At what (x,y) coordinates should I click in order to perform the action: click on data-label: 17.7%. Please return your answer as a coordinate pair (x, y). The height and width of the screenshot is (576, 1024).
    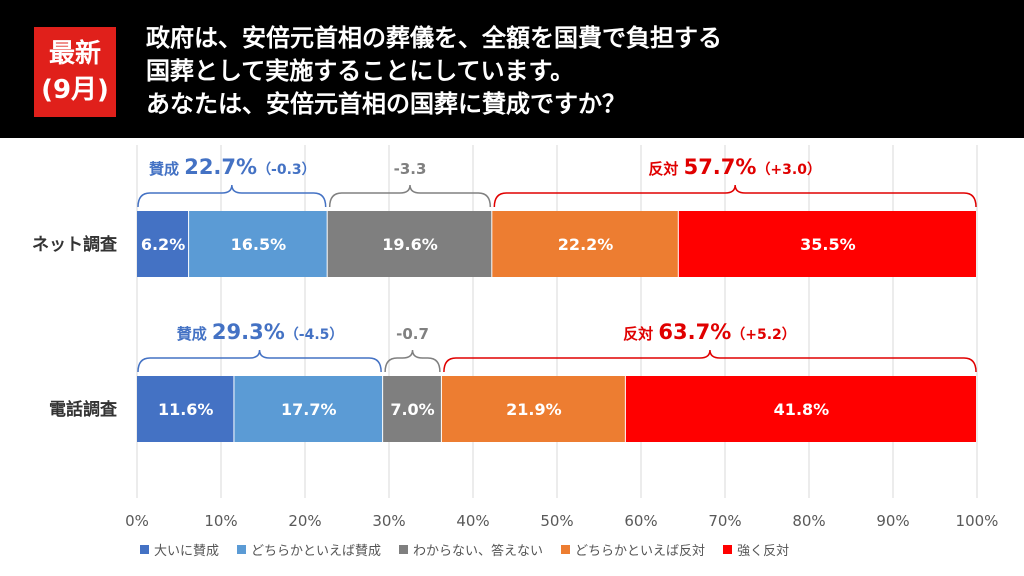
    Looking at the image, I should click on (309, 409).